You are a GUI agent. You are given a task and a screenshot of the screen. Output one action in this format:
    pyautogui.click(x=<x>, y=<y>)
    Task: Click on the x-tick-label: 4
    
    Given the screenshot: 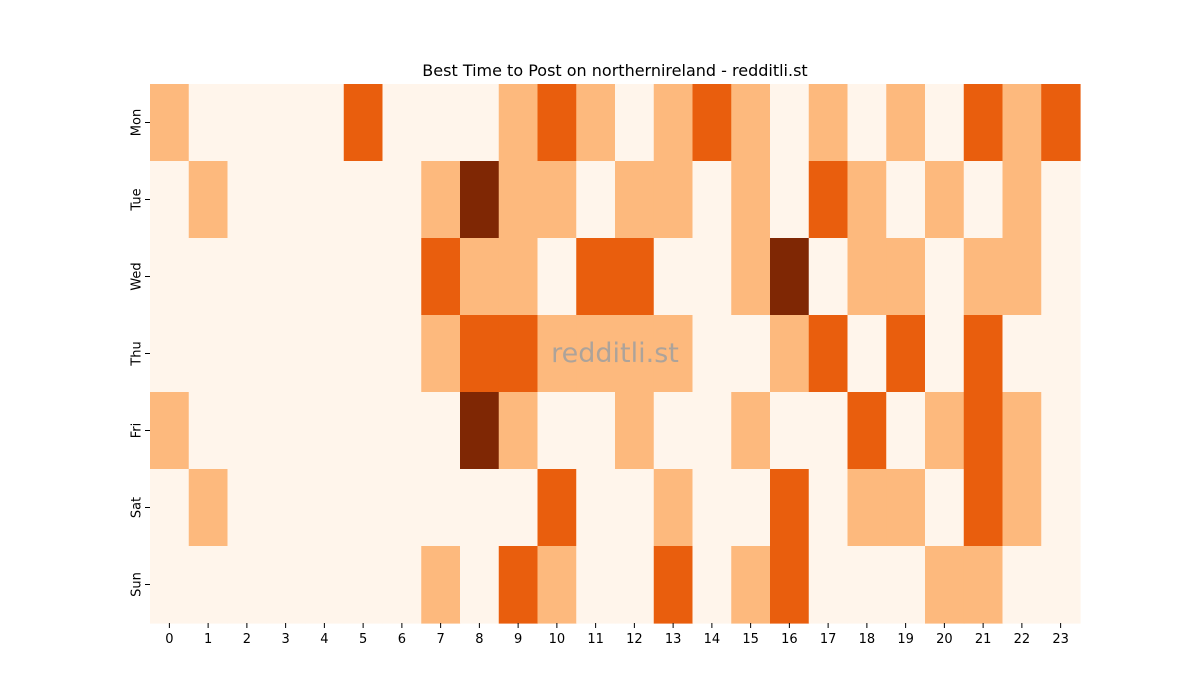 What is the action you would take?
    pyautogui.click(x=324, y=639)
    